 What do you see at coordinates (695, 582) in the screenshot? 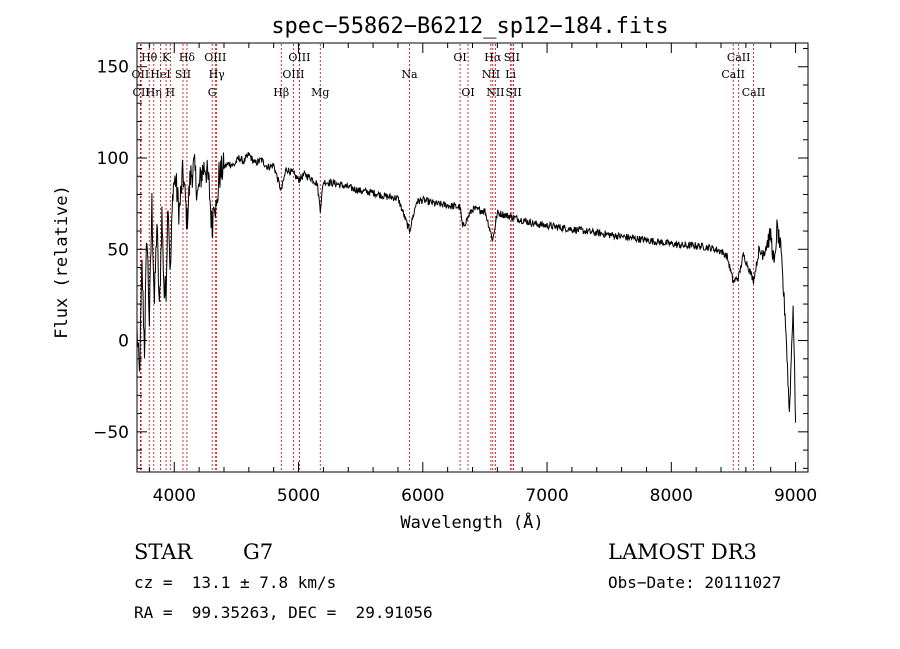
I see `observation-date: Obs−Date: 20111027` at bounding box center [695, 582].